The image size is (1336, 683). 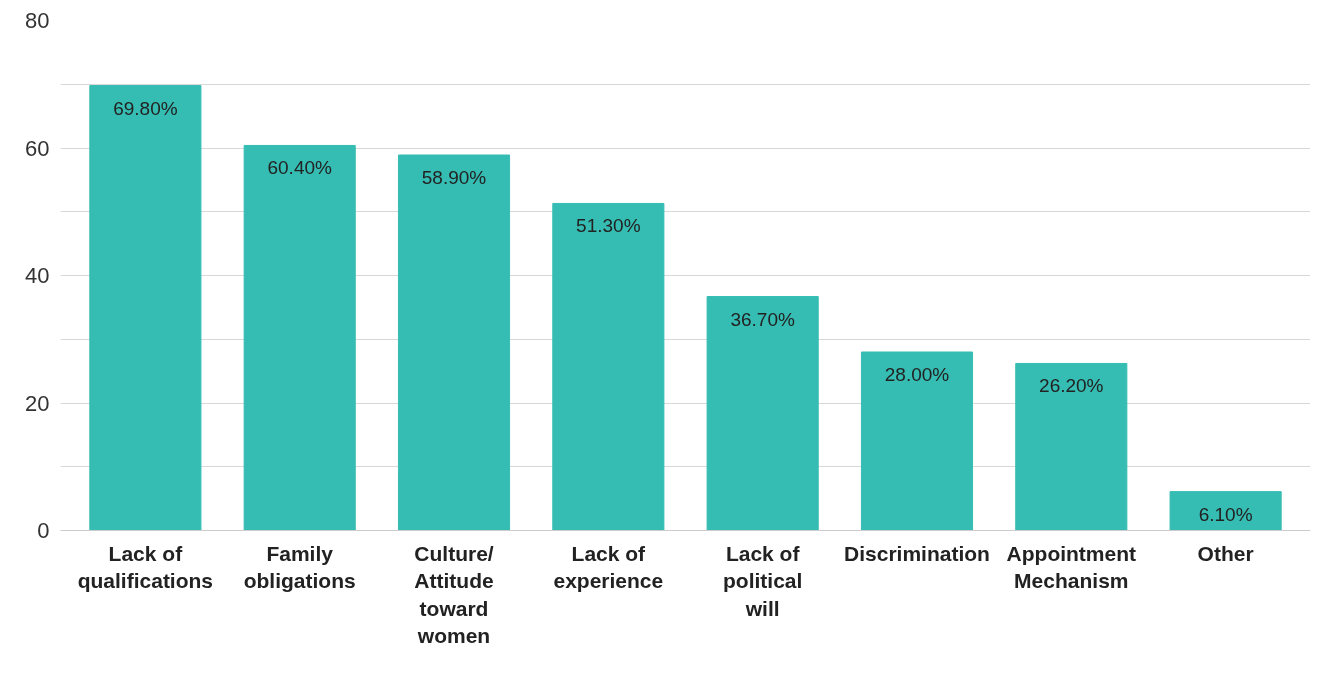 I want to click on data-label: 26.20%, so click(x=1071, y=386).